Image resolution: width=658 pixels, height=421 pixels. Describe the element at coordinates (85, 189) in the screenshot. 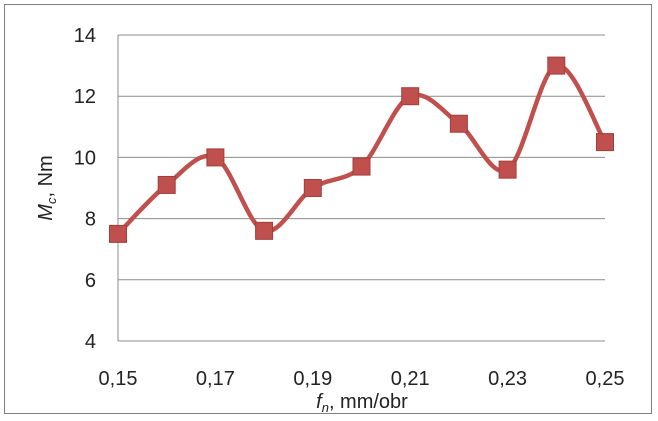

I see `y-tick-labels: 4 6 8 10 12 14` at that location.